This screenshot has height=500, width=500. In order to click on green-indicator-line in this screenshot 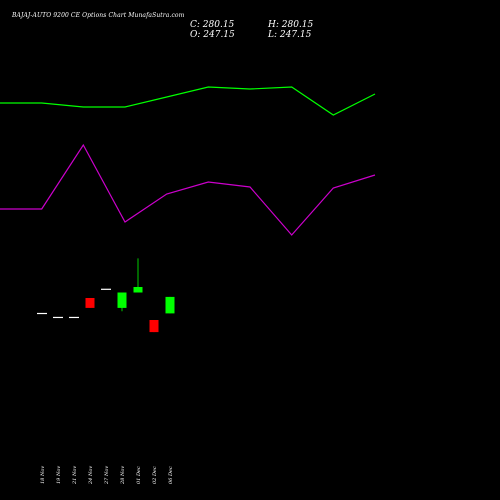, I will do `click(188, 101)`.